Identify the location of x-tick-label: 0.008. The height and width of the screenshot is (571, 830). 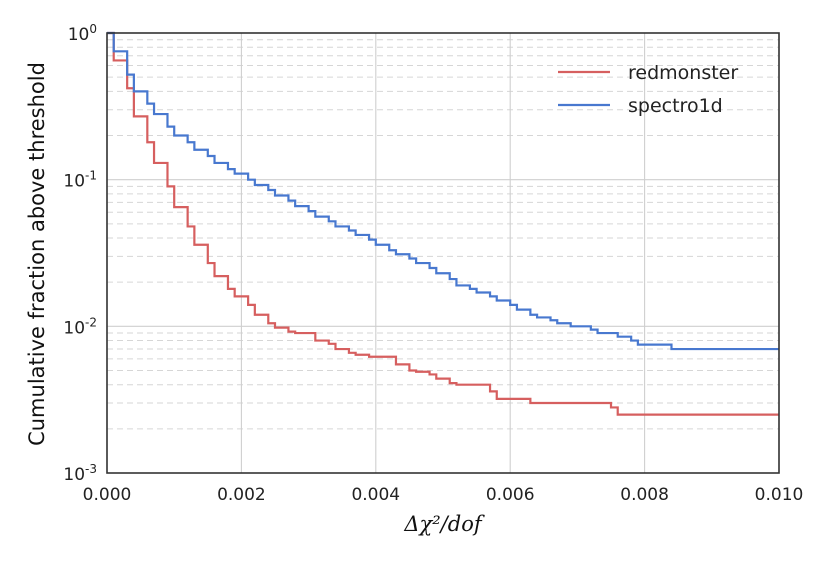
(644, 495).